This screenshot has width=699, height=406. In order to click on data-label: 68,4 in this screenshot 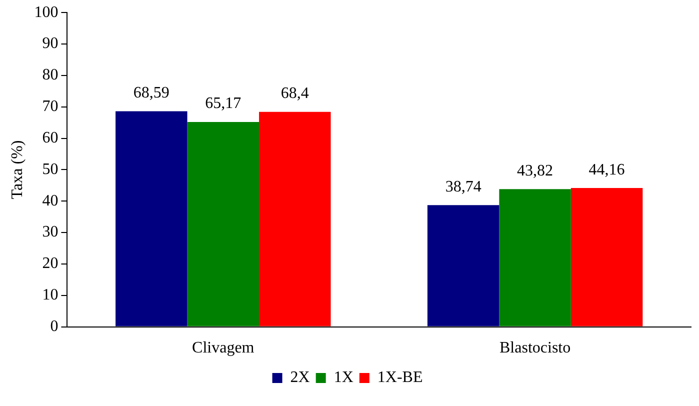, I will do `click(294, 93)`.